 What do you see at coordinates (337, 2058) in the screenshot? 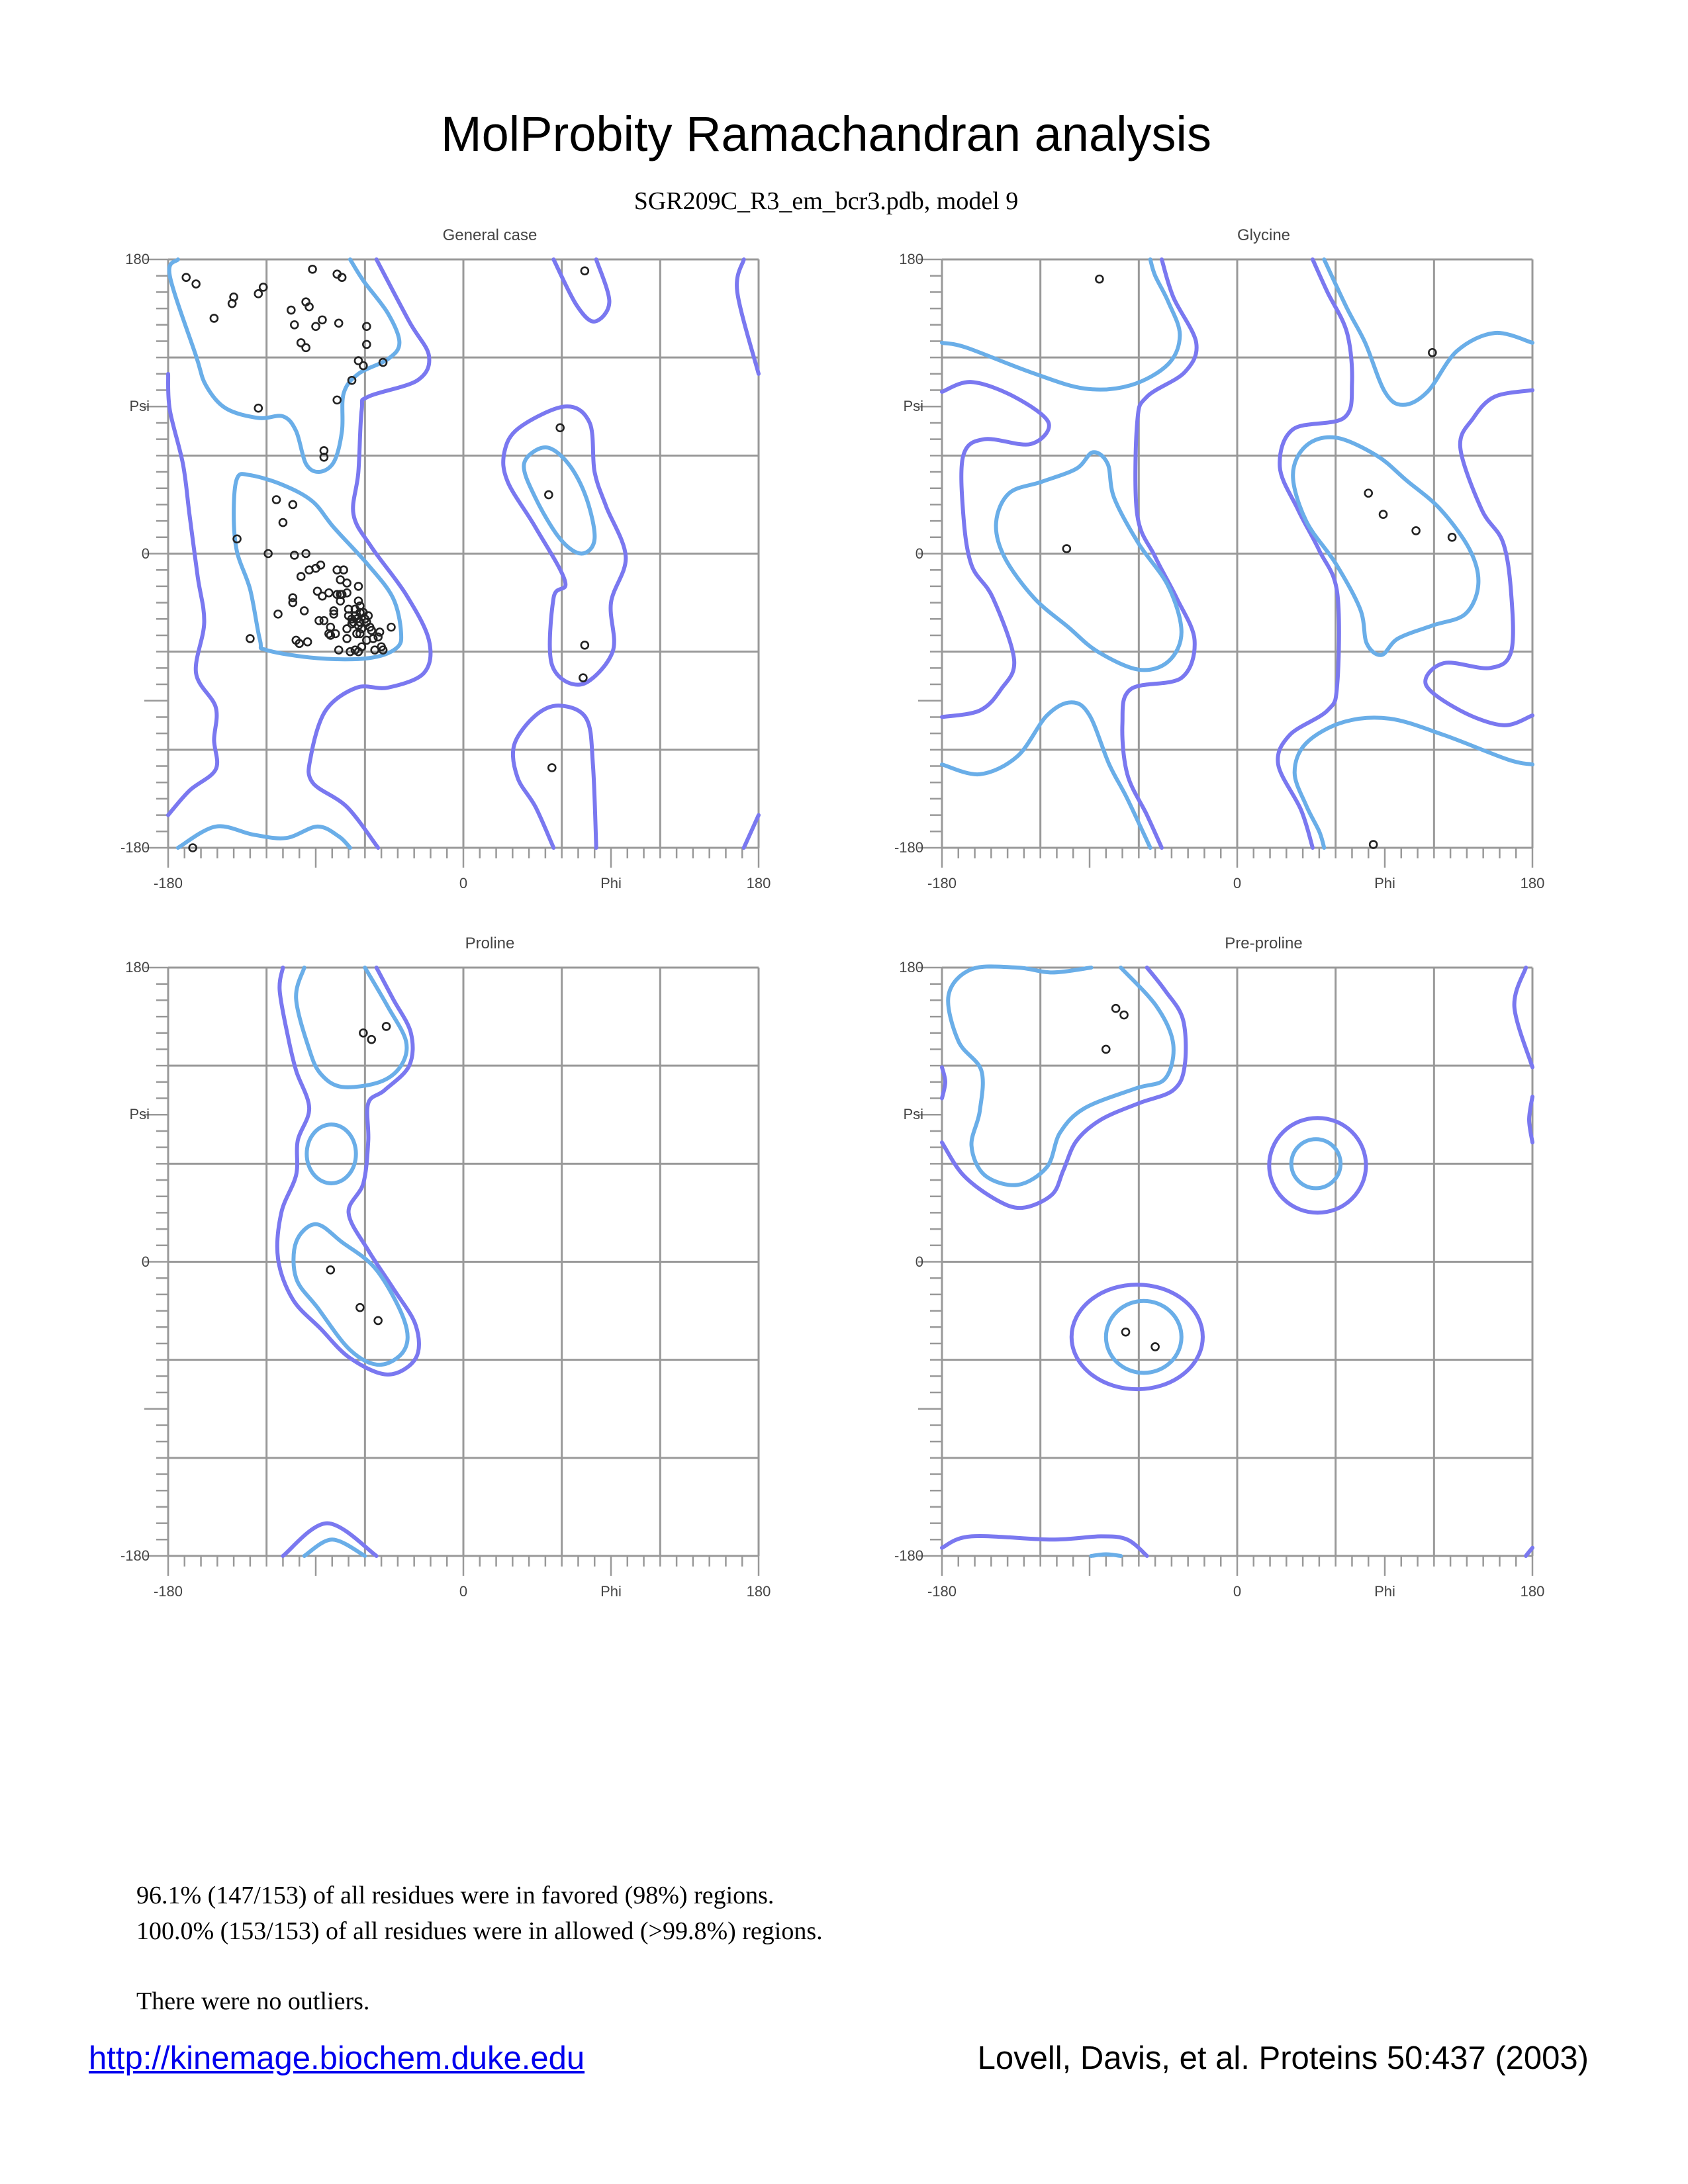
I see `kinemage-link: http://kinemage.biochem.duke.edu` at bounding box center [337, 2058].